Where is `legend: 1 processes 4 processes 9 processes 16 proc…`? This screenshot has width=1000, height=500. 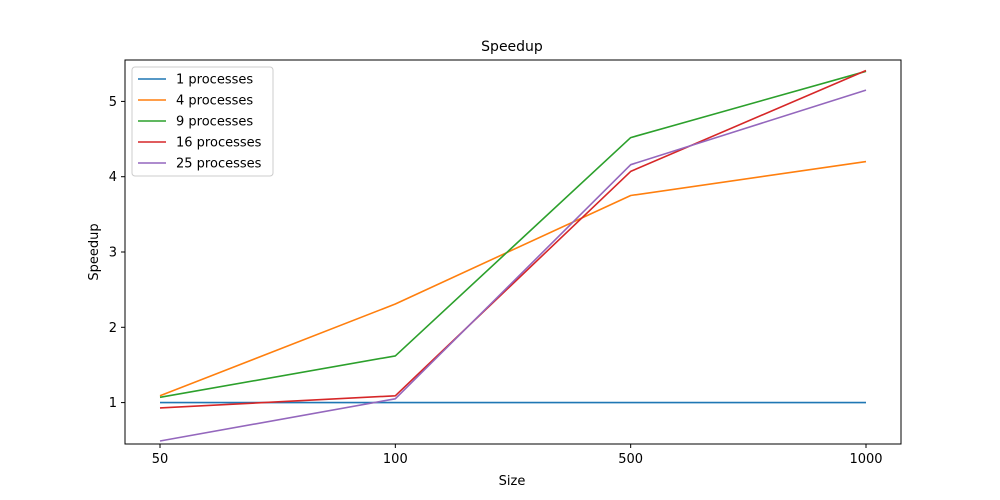 legend: 1 processes 4 processes 9 processes 16 proc… is located at coordinates (202, 121).